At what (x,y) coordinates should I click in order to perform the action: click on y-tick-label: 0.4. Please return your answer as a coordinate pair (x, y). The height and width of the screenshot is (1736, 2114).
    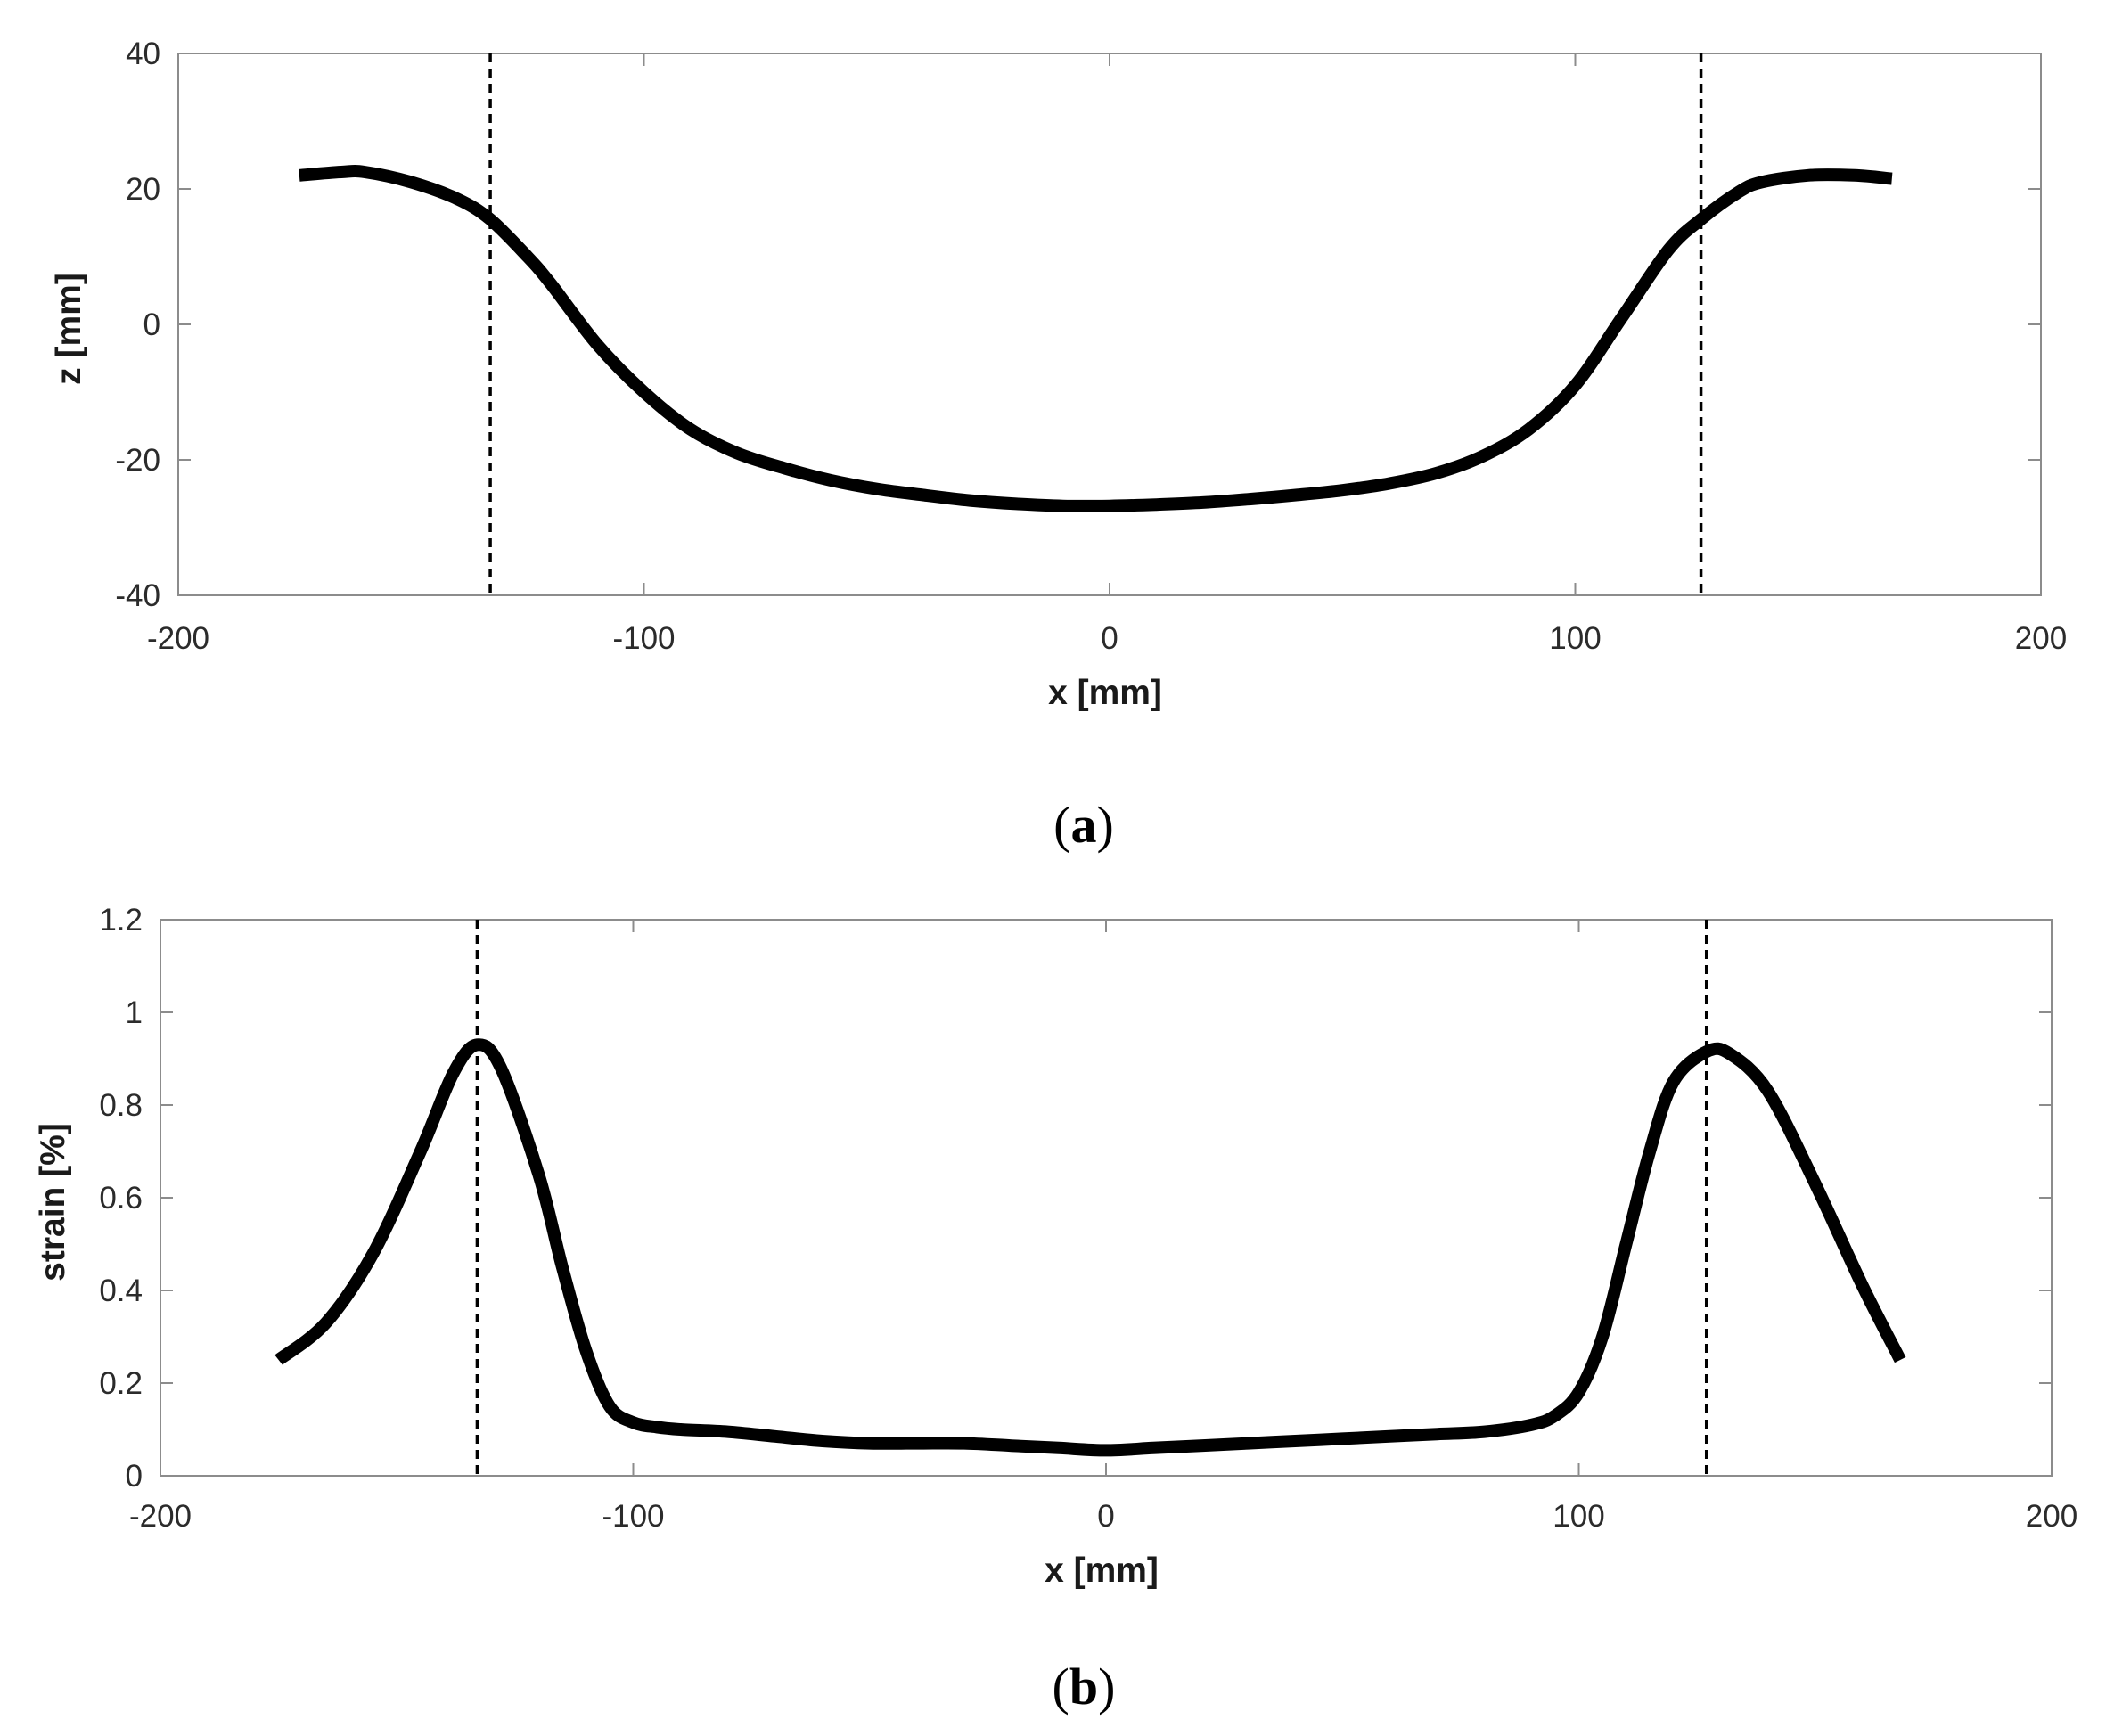
    Looking at the image, I should click on (121, 1290).